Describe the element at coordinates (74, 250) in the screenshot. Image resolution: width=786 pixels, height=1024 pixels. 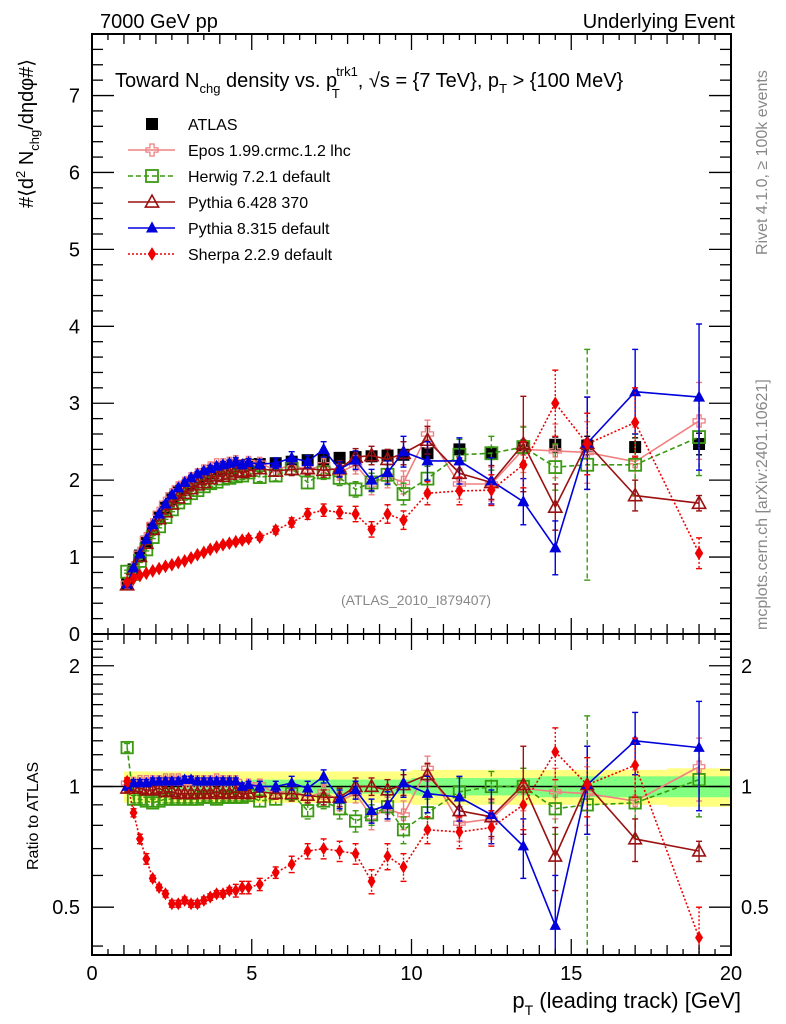
I see `y-tick-label: 5` at that location.